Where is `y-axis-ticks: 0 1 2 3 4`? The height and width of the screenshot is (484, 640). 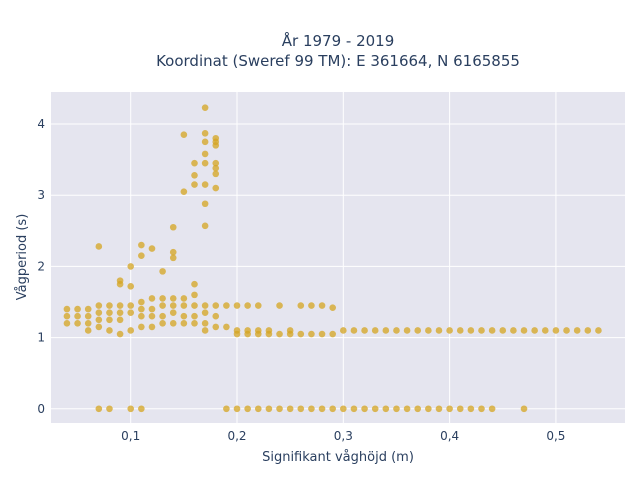 y-axis-ticks: 0 1 2 3 4 is located at coordinates (41, 266).